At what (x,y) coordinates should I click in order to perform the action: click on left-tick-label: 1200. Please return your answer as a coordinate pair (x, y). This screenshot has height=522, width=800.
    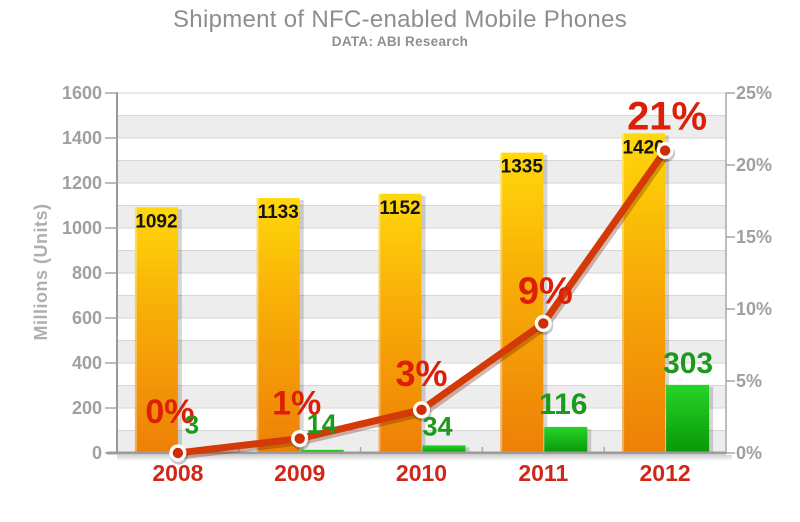
    Looking at the image, I should click on (82, 183).